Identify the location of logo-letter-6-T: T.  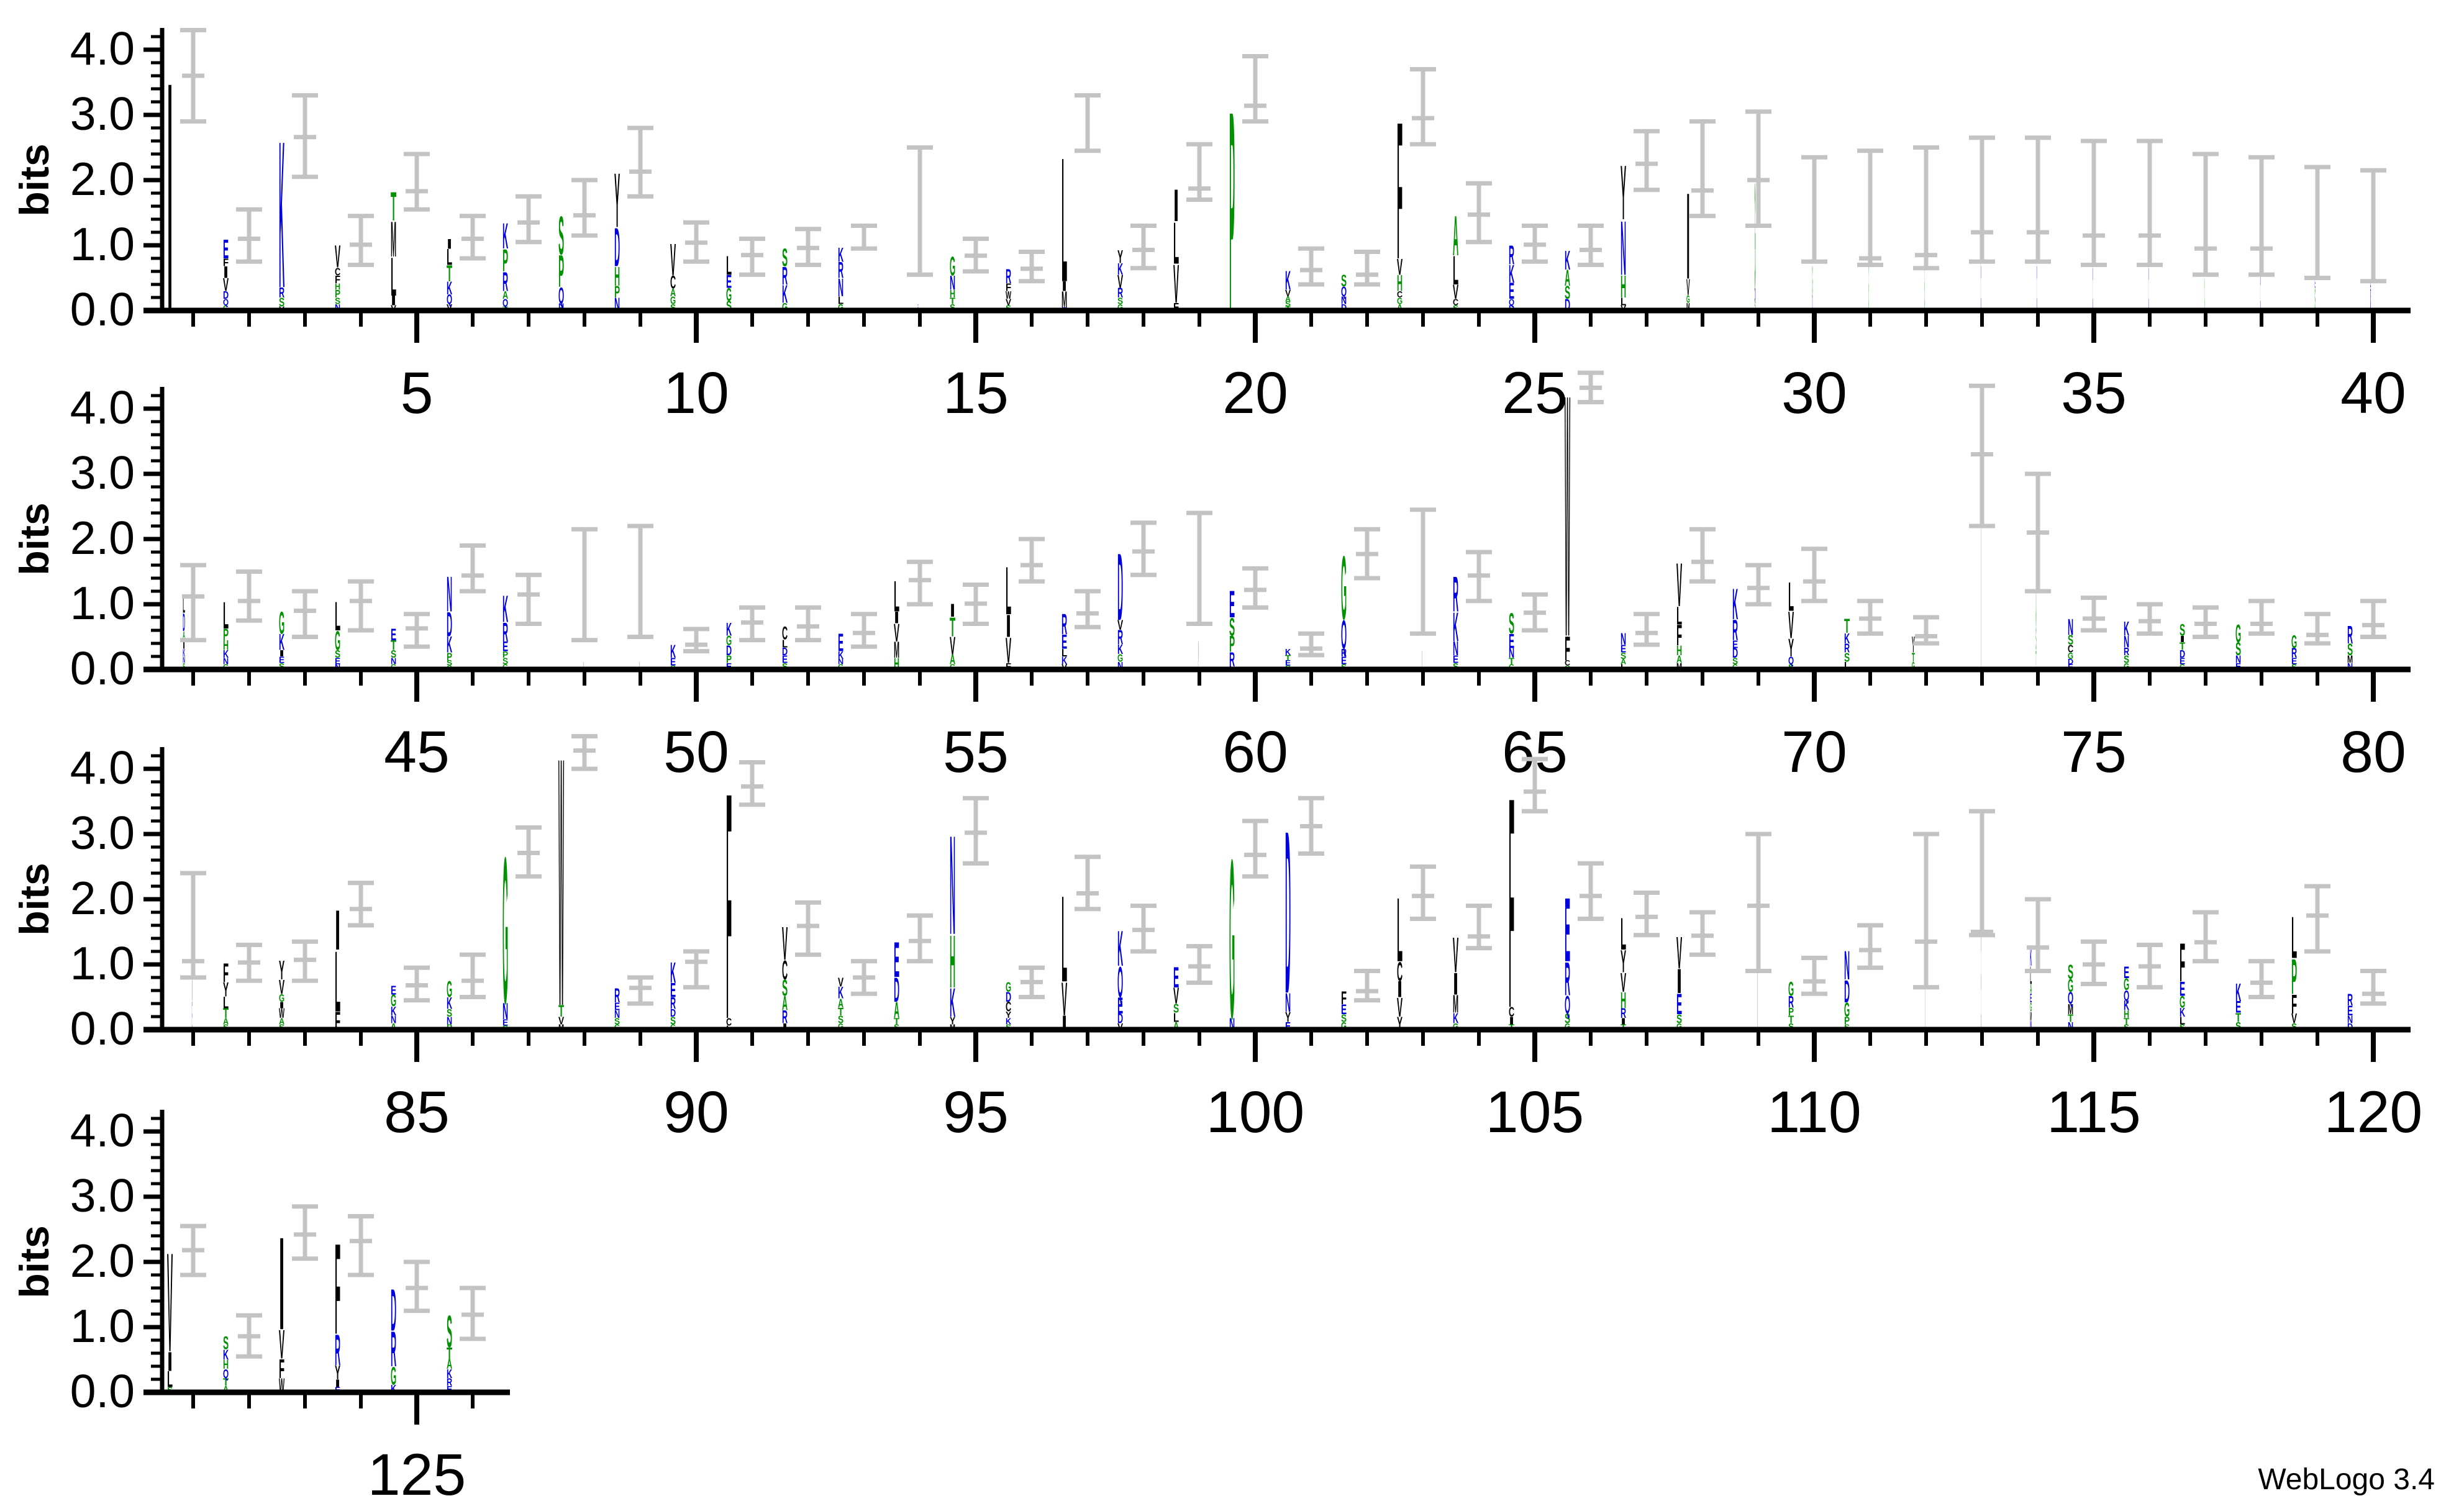
(449, 273).